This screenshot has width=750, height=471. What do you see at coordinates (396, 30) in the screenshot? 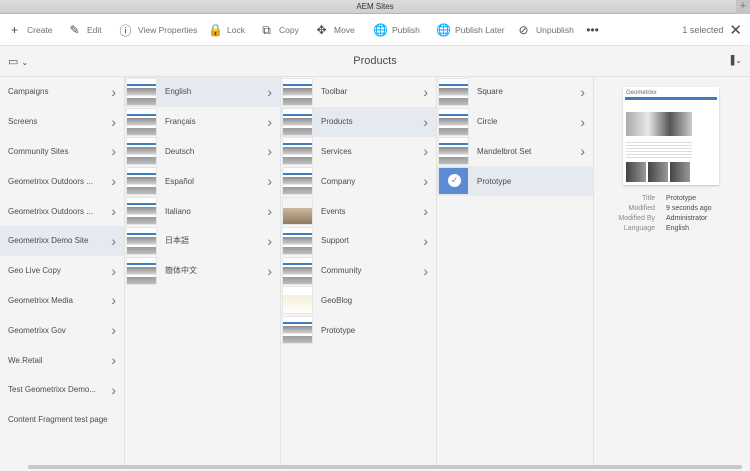
I see `publish-button: 🌐 Publish` at bounding box center [396, 30].